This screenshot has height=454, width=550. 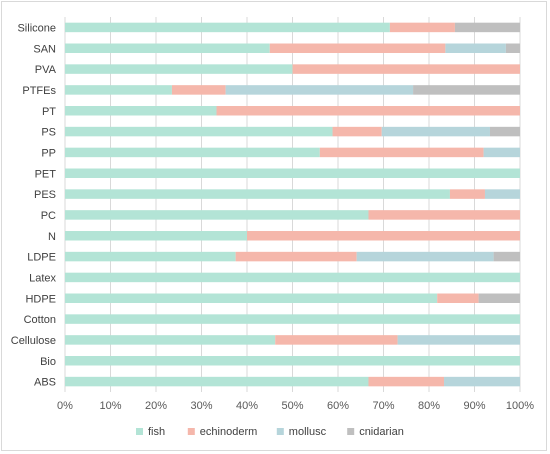 I want to click on legend-swatch-cnidarian, so click(x=351, y=431).